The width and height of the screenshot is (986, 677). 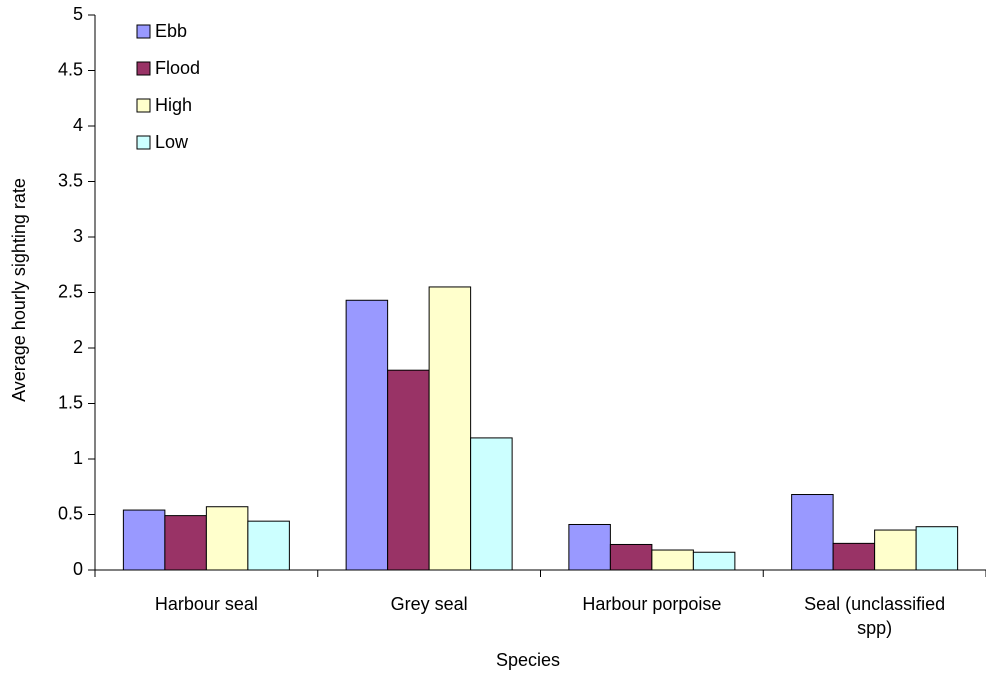 What do you see at coordinates (875, 616) in the screenshot?
I see `x-tick-label: Seal (unclassified spp)` at bounding box center [875, 616].